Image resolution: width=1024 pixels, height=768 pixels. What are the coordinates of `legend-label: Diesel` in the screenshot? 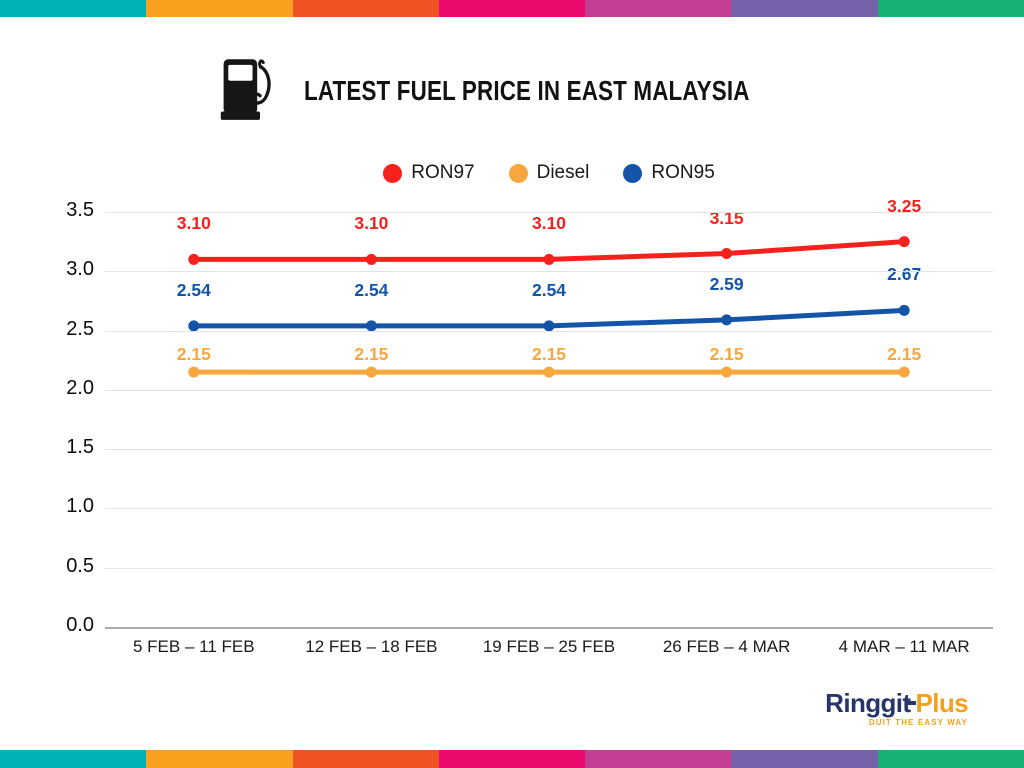 It's located at (563, 172).